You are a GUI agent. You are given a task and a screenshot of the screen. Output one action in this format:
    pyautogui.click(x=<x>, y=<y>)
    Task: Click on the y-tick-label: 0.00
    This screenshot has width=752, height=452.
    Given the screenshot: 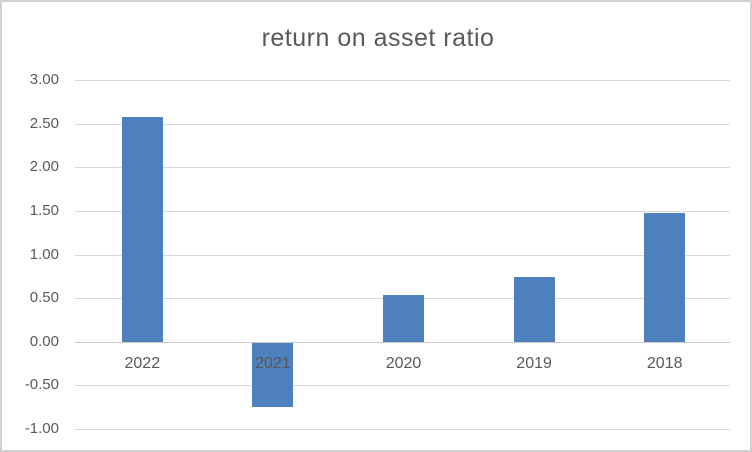 What is the action you would take?
    pyautogui.click(x=44, y=341)
    